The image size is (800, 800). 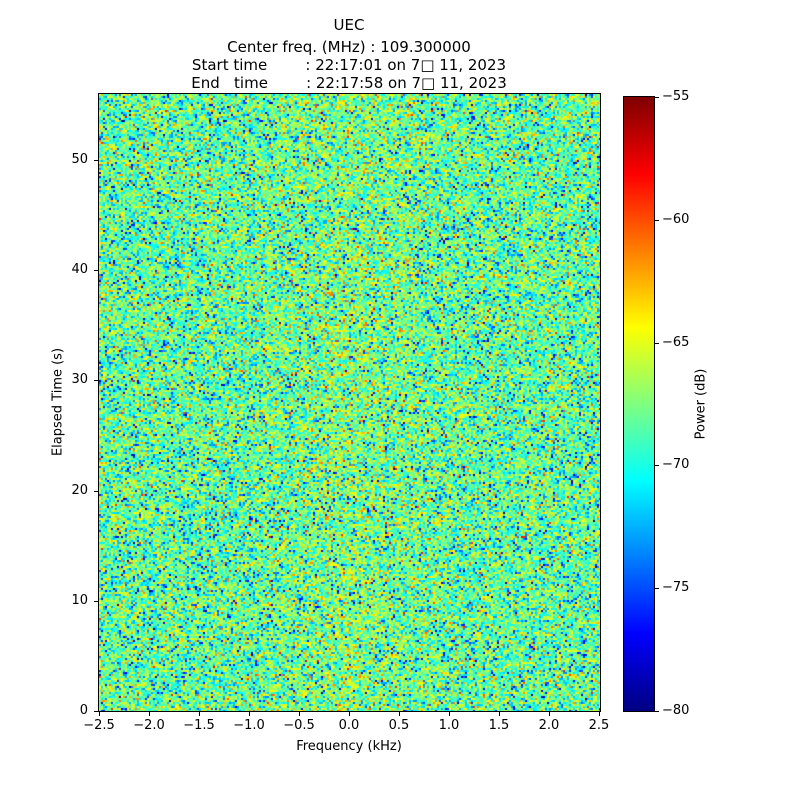 I want to click on colorbar-tick-label: −60, so click(x=676, y=219).